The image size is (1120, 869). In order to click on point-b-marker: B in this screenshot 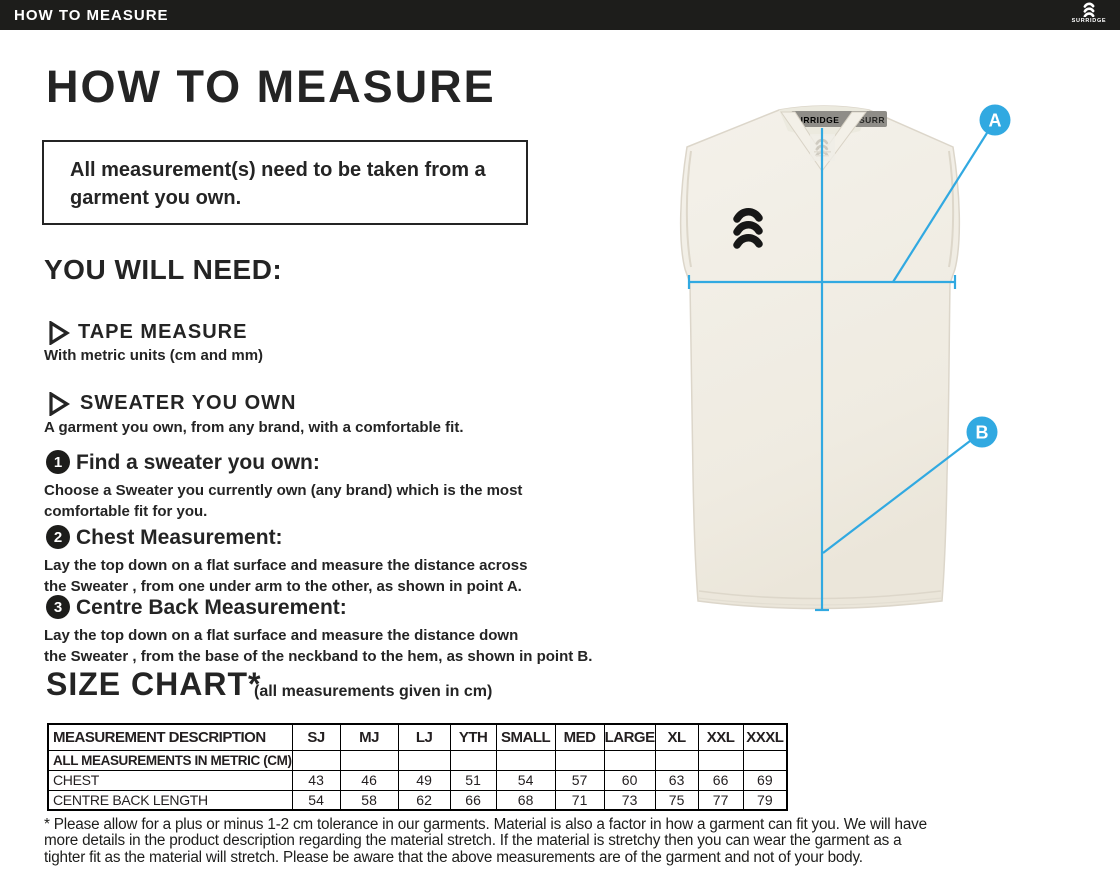, I will do `click(982, 432)`.